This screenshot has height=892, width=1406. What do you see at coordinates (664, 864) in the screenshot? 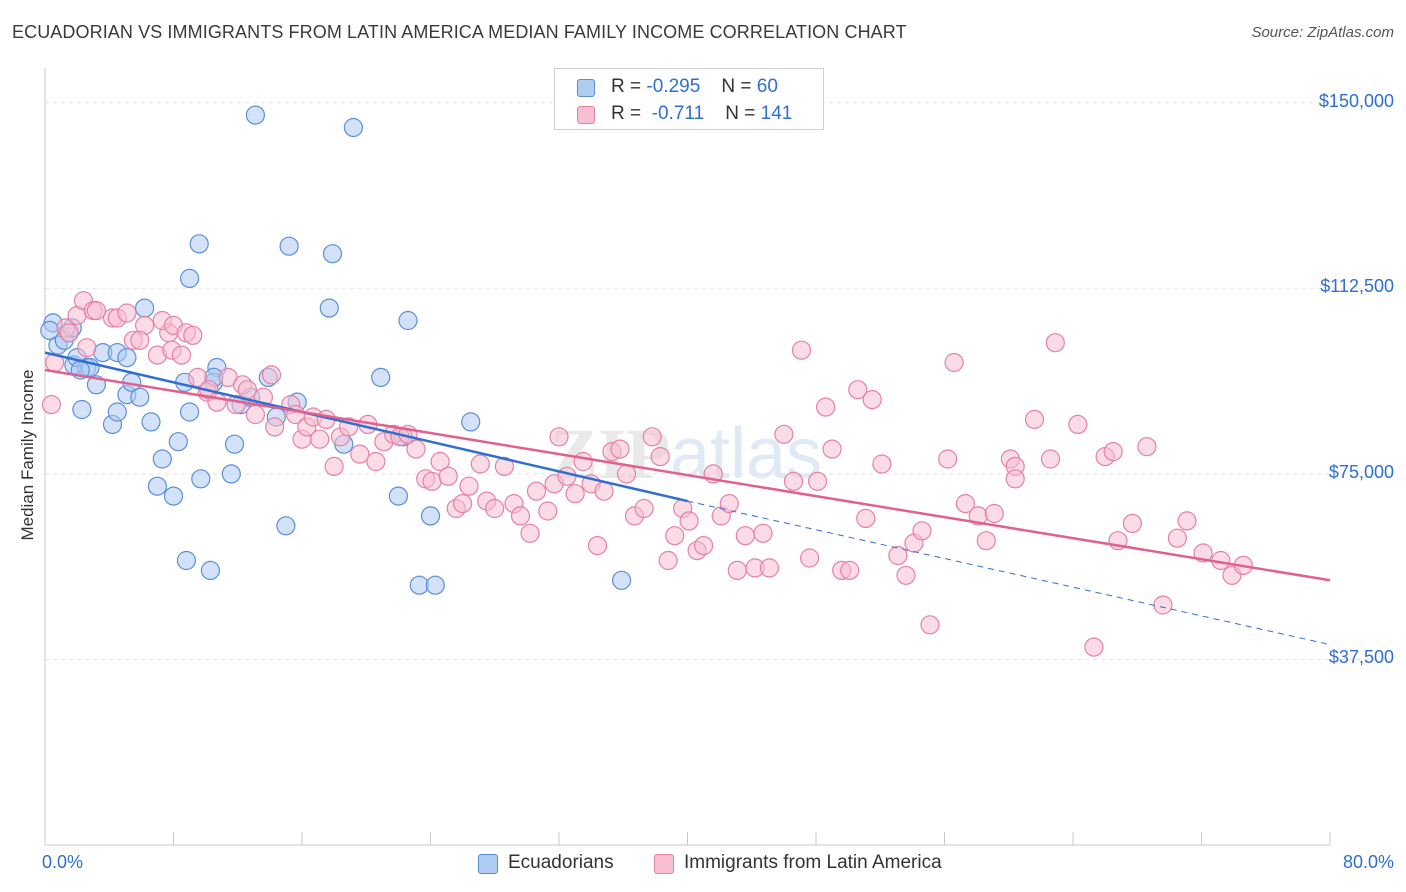
I see `legend-swatch-pink` at bounding box center [664, 864].